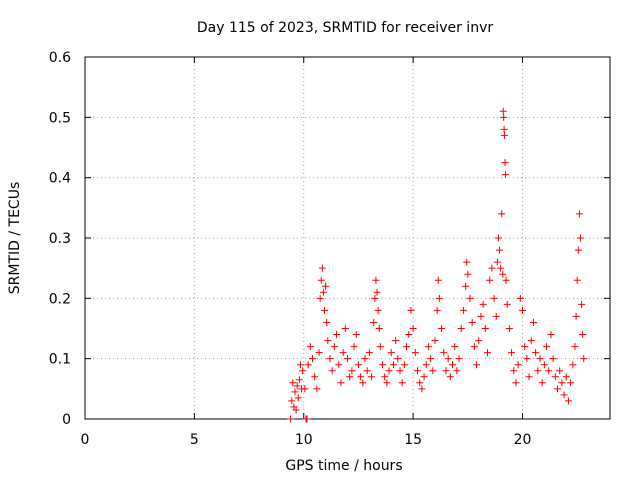 This screenshot has height=480, width=640. I want to click on y-tick-label: 0.5, so click(60, 118).